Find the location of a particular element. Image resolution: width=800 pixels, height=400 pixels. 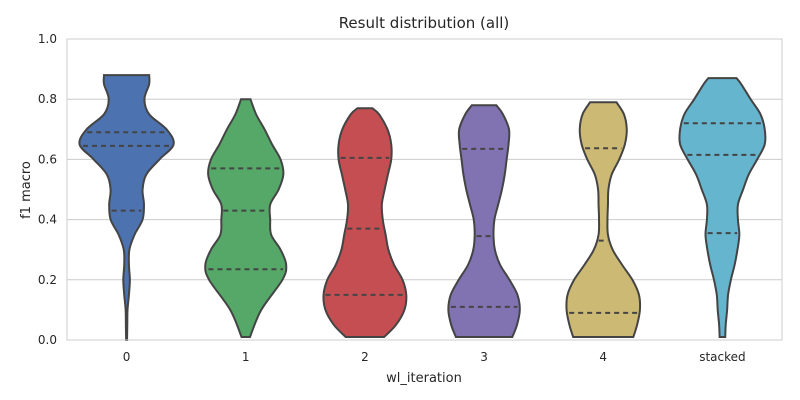

x-axis-label: wl_iteration is located at coordinates (424, 378).